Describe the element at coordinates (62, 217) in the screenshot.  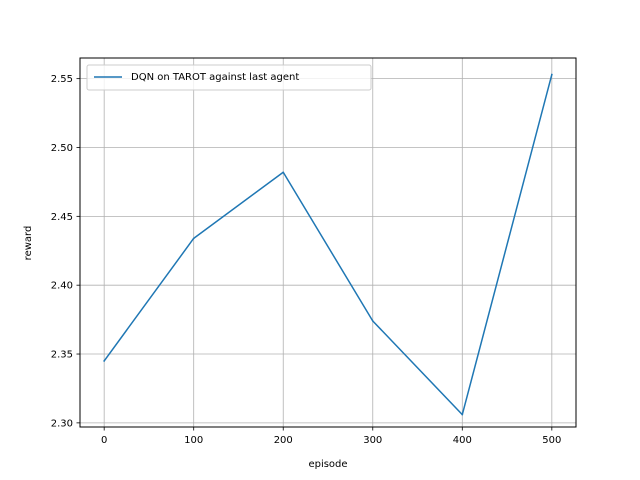
I see `y-tick-label: 2.45` at that location.